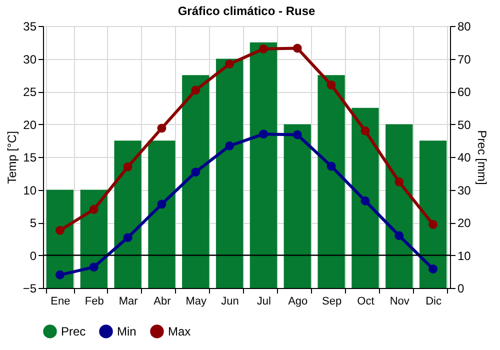 This screenshot has width=500, height=350. What do you see at coordinates (30, 157) in the screenshot?
I see `y-tick-label: 15` at bounding box center [30, 157].